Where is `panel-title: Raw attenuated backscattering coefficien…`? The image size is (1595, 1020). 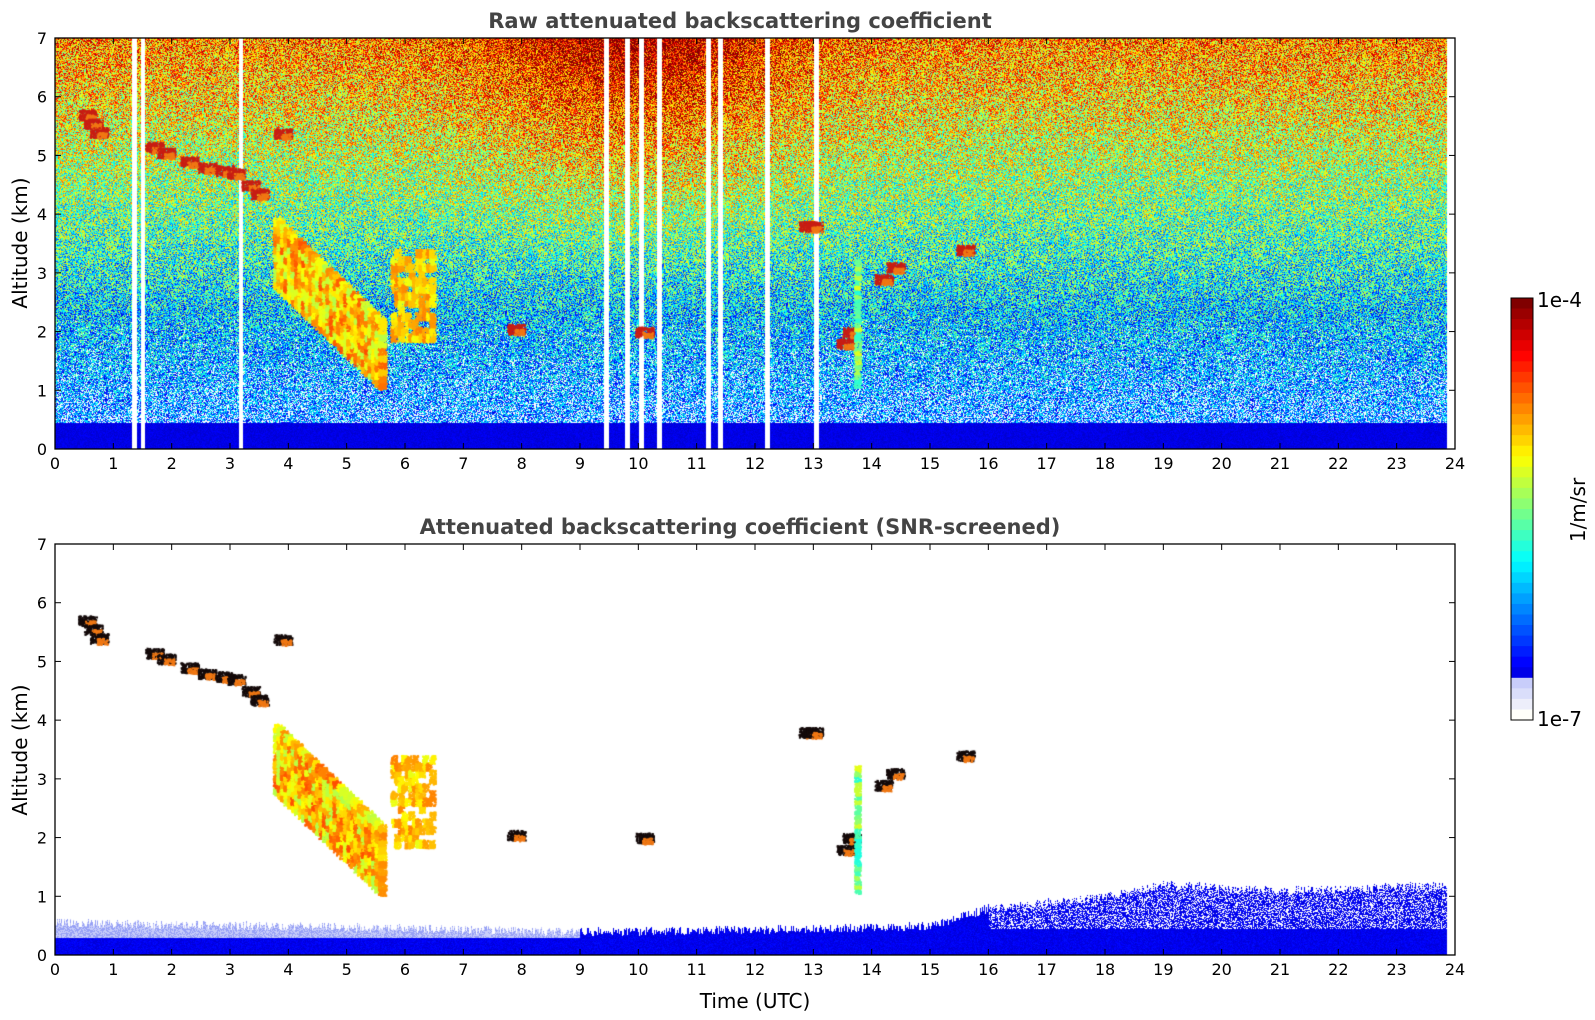
panel-title: Raw attenuated backscattering coefficien… is located at coordinates (740, 21).